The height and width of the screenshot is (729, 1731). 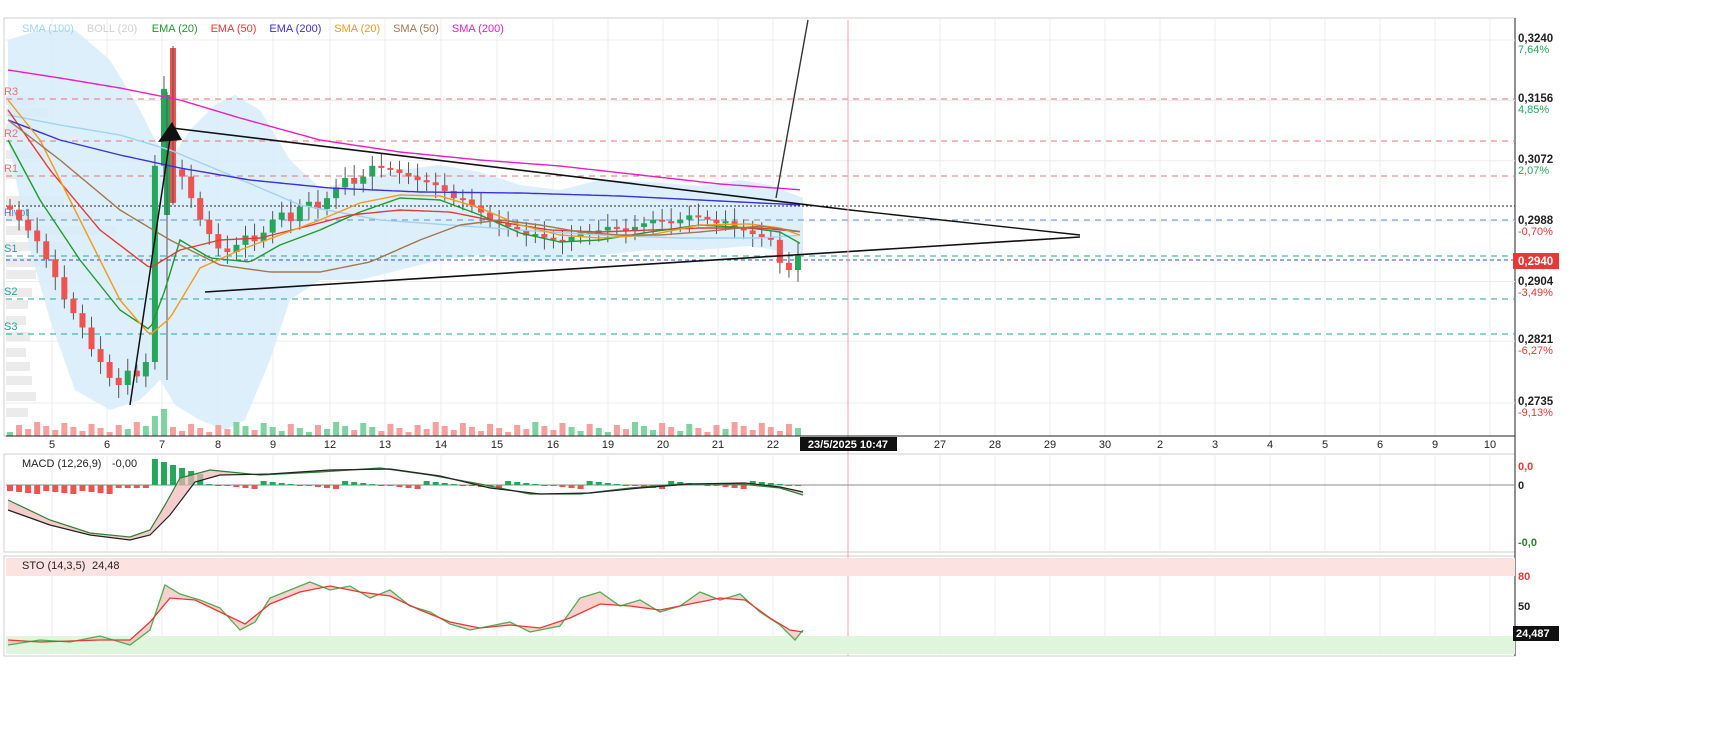 I want to click on price-change-label: -0,70%, so click(x=1535, y=232).